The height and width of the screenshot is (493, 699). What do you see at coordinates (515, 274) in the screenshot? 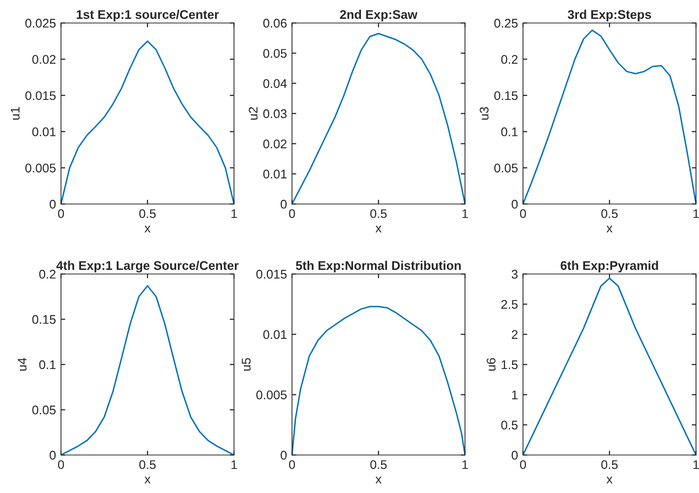
I see `y-tick-label: 3` at bounding box center [515, 274].